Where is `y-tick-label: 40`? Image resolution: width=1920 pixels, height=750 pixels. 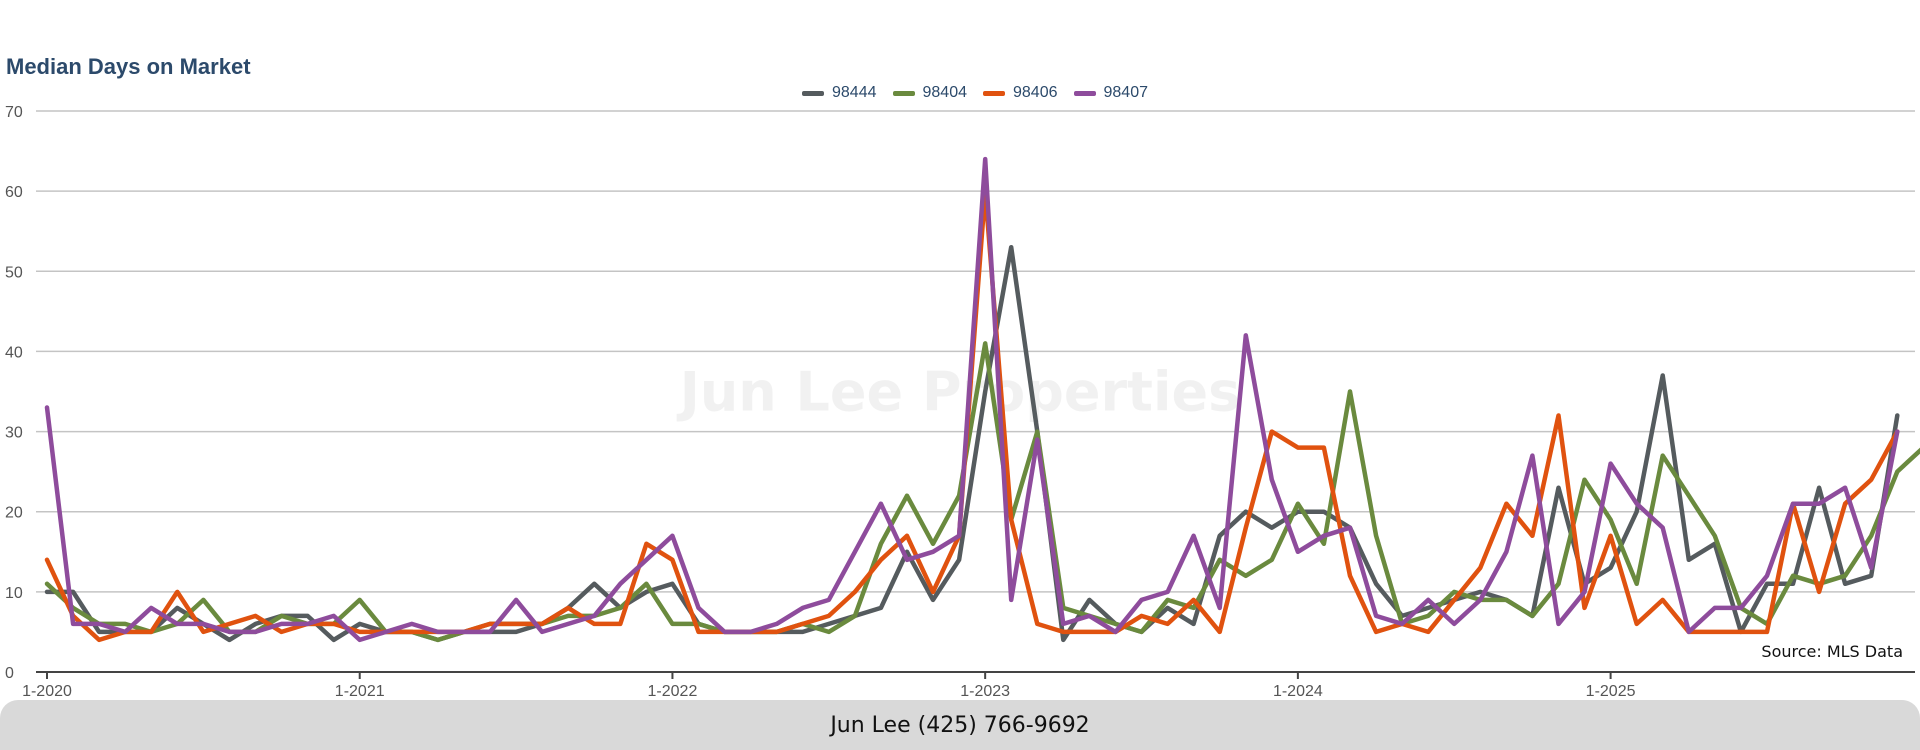 y-tick-label: 40 is located at coordinates (14, 352).